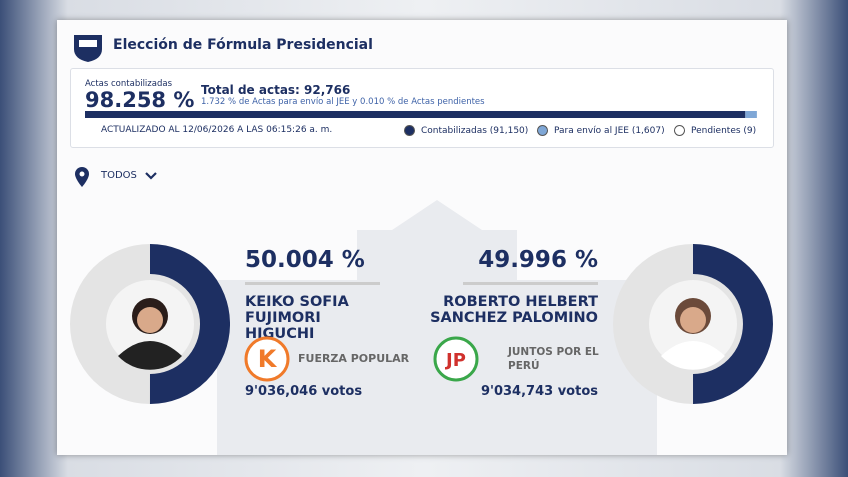 This screenshot has width=848, height=477. I want to click on candidate-votes: 9'034,743 votos, so click(539, 391).